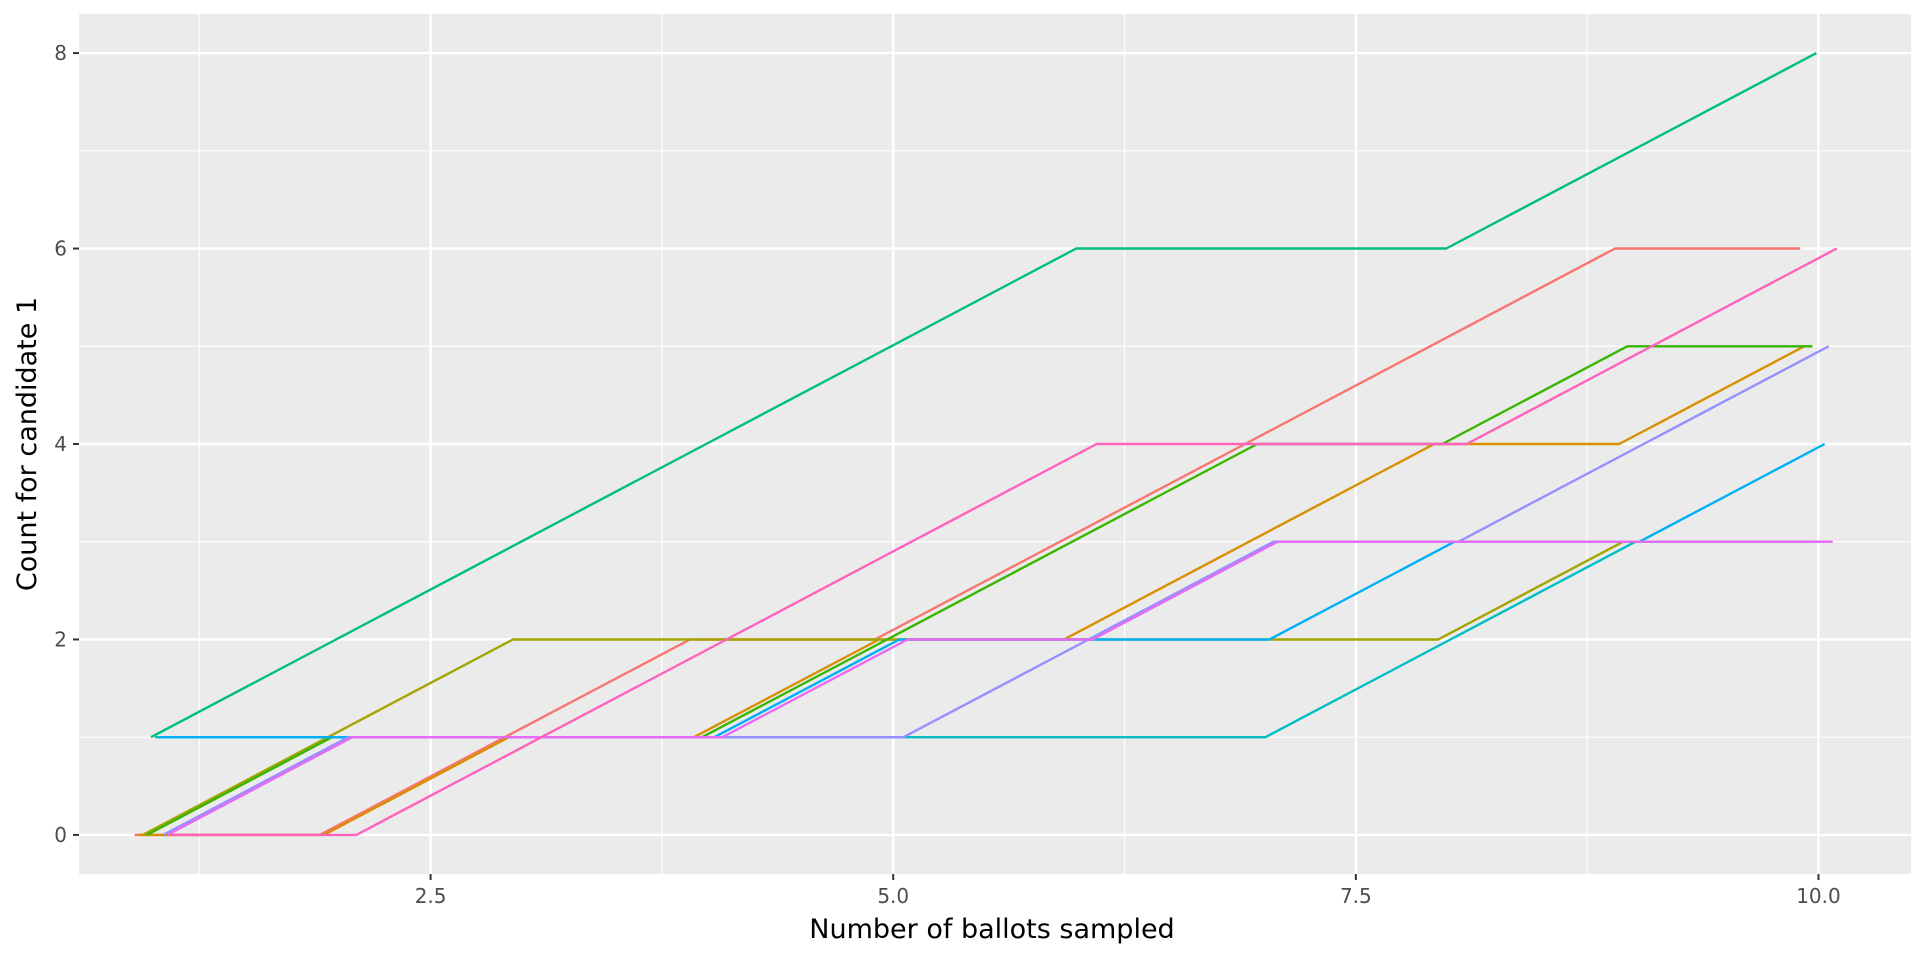 The height and width of the screenshot is (960, 1920). Describe the element at coordinates (60, 249) in the screenshot. I see `y-tick-label: 6` at that location.